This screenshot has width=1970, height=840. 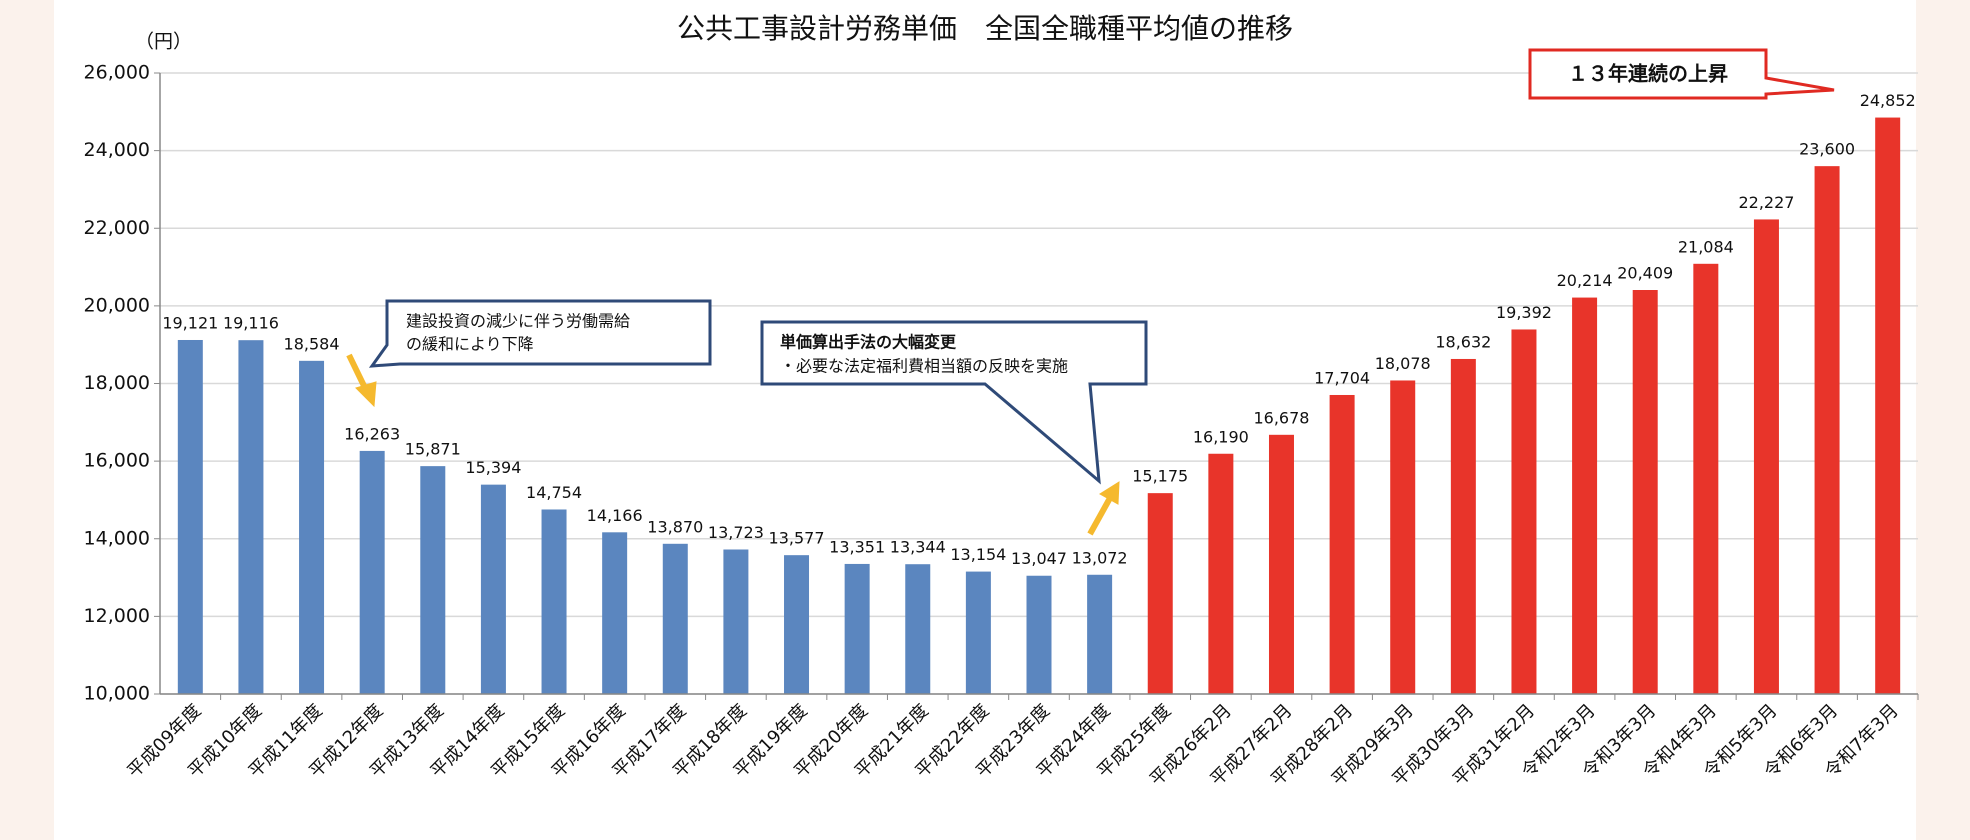 What do you see at coordinates (736, 532) in the screenshot?
I see `value-label: 13,723` at bounding box center [736, 532].